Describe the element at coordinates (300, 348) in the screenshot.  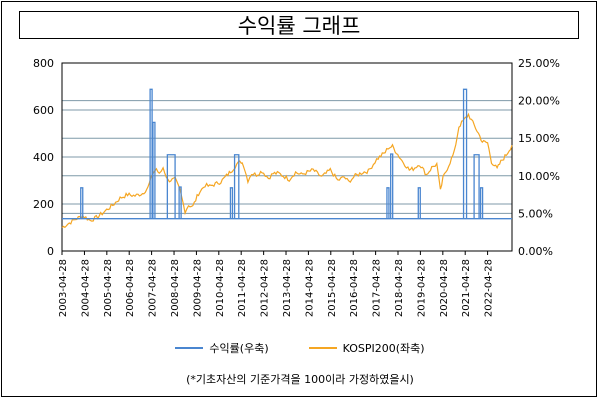
I see `legend: 수익률(우축) KOSPI200(좌축)` at that location.